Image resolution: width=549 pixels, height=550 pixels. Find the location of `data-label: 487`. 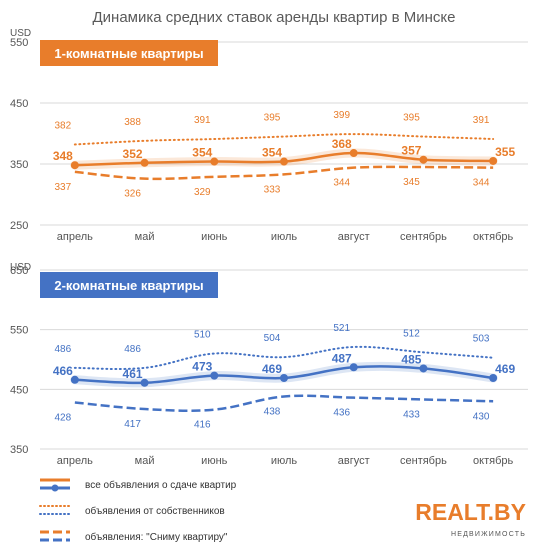

data-label: 487 is located at coordinates (342, 358).